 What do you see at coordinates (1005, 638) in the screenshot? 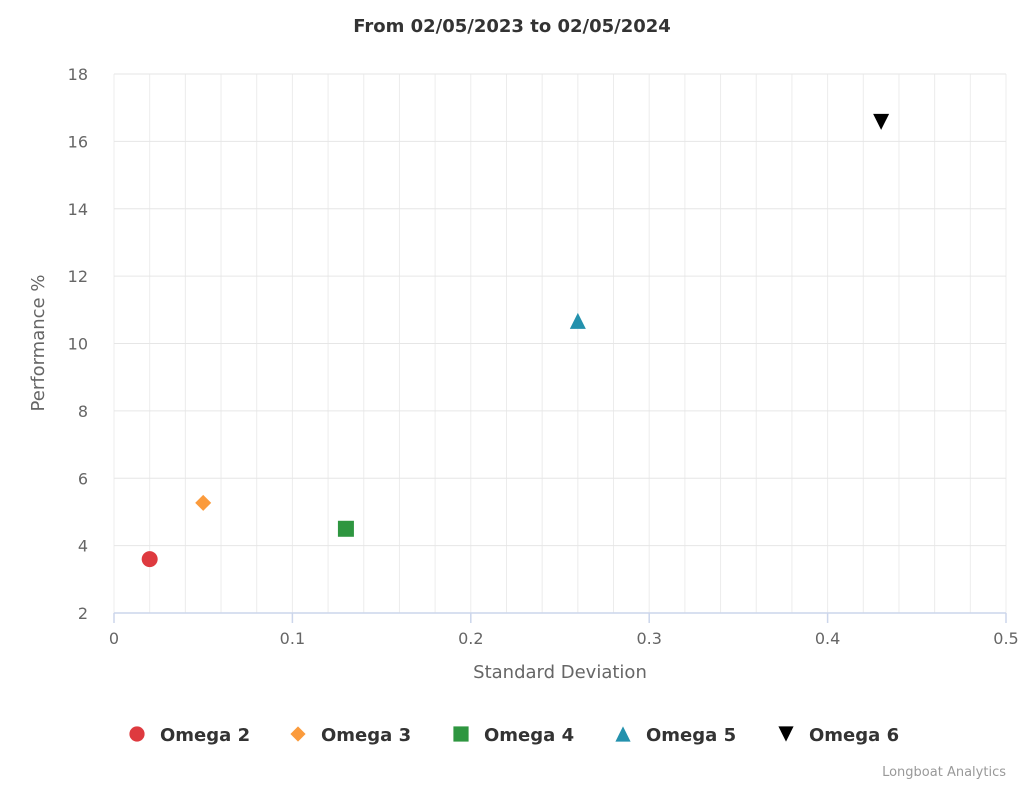
I see `x-tick-label: 0.5` at bounding box center [1005, 638].